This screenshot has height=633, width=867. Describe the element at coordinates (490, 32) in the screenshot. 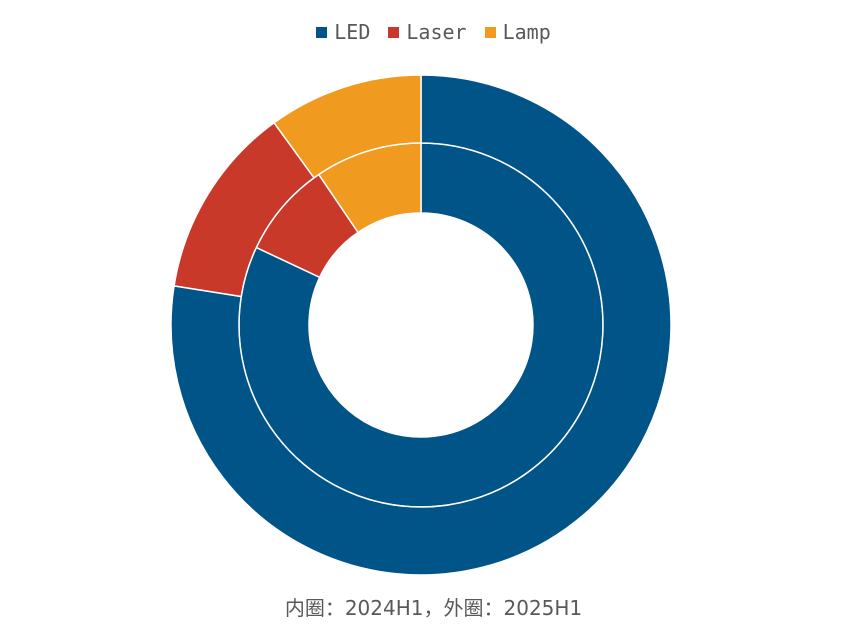

I see `legend-swatch-lamp` at that location.